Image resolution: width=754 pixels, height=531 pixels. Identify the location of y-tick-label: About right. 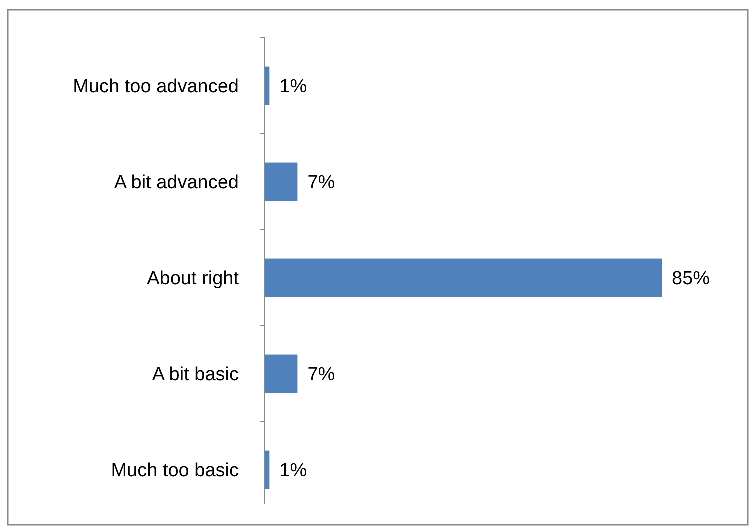
(193, 279).